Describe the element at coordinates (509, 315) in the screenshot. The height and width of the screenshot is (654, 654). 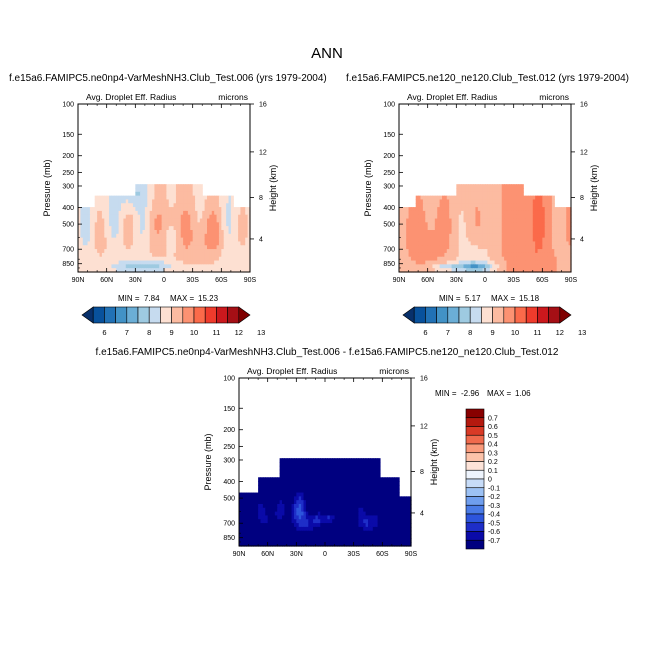
I see `panel2-colorbar-box` at that location.